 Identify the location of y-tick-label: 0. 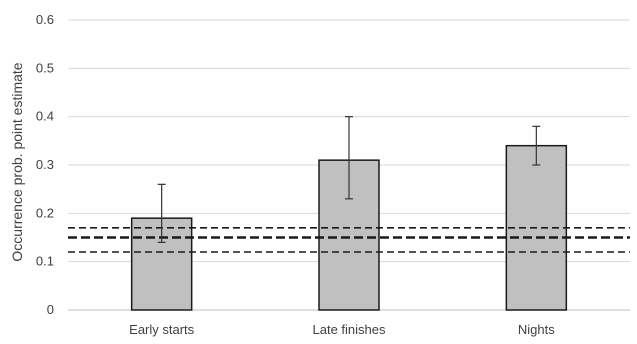
(50, 309).